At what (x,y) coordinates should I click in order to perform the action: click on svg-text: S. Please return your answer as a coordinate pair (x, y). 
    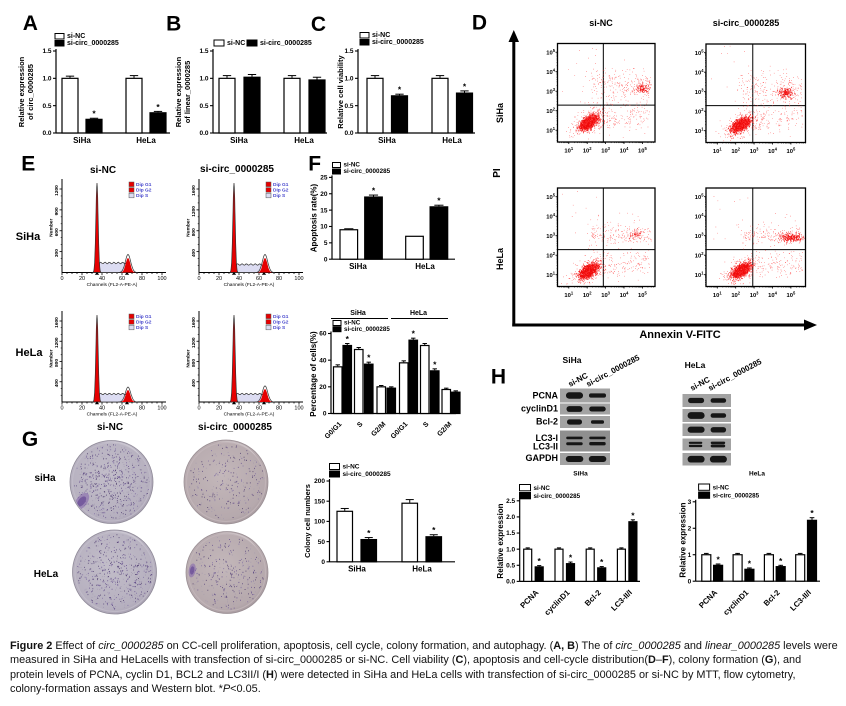
    Looking at the image, I should click on (426, 425).